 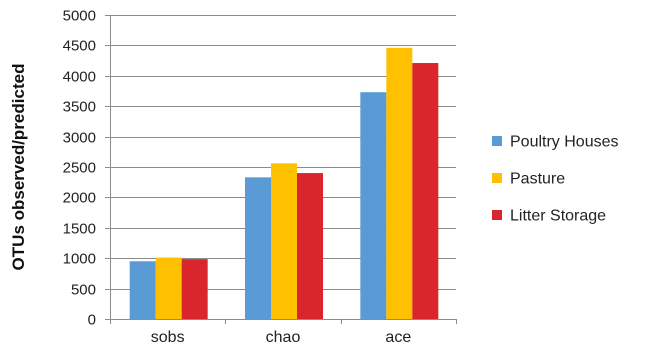 What do you see at coordinates (564, 142) in the screenshot?
I see `legend-label: Poultry Houses` at bounding box center [564, 142].